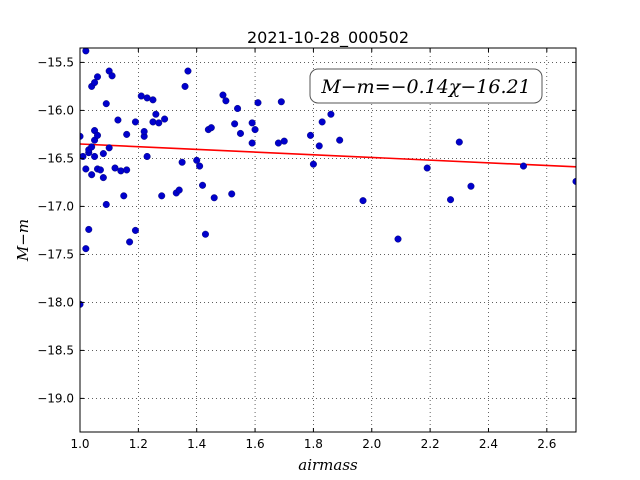  I want to click on chart-title: 2021-10-28_000502, so click(328, 38).